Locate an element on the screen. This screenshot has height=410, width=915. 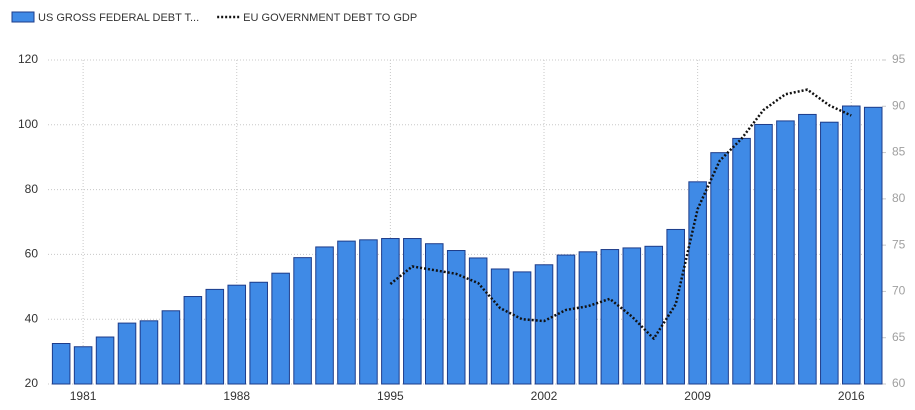
y2-tick-label: 95 is located at coordinates (899, 59).